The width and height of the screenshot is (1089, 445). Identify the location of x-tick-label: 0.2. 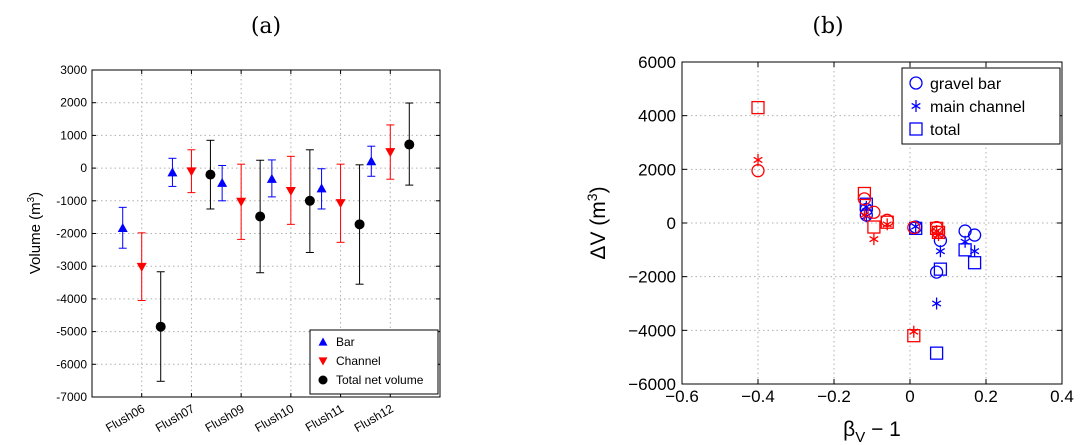
(986, 396).